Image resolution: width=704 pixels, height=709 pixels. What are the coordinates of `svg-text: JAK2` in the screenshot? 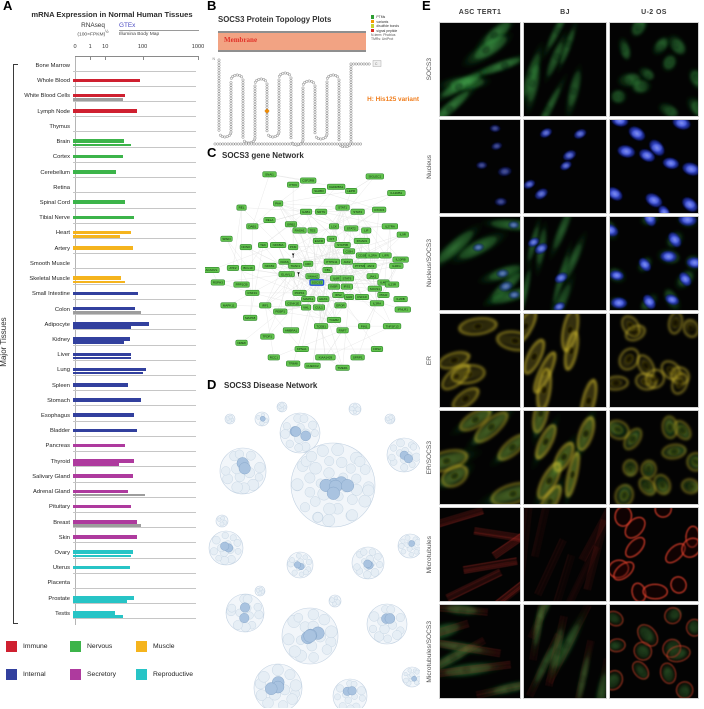 It's located at (347, 262).